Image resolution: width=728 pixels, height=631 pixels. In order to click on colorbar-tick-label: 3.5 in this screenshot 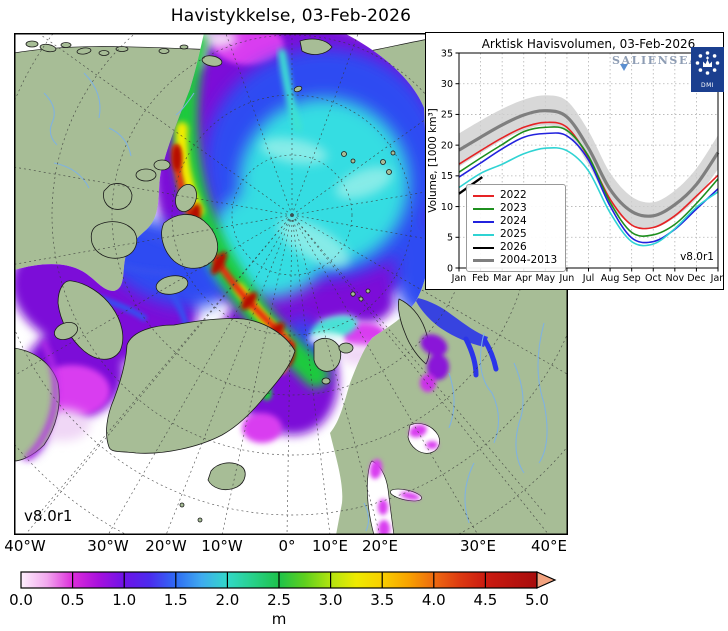, I will do `click(382, 600)`.